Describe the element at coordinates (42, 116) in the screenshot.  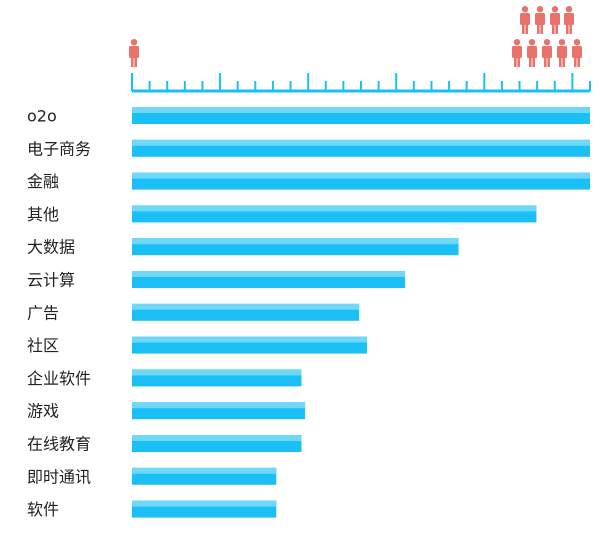
I see `category-label: o2o` at that location.